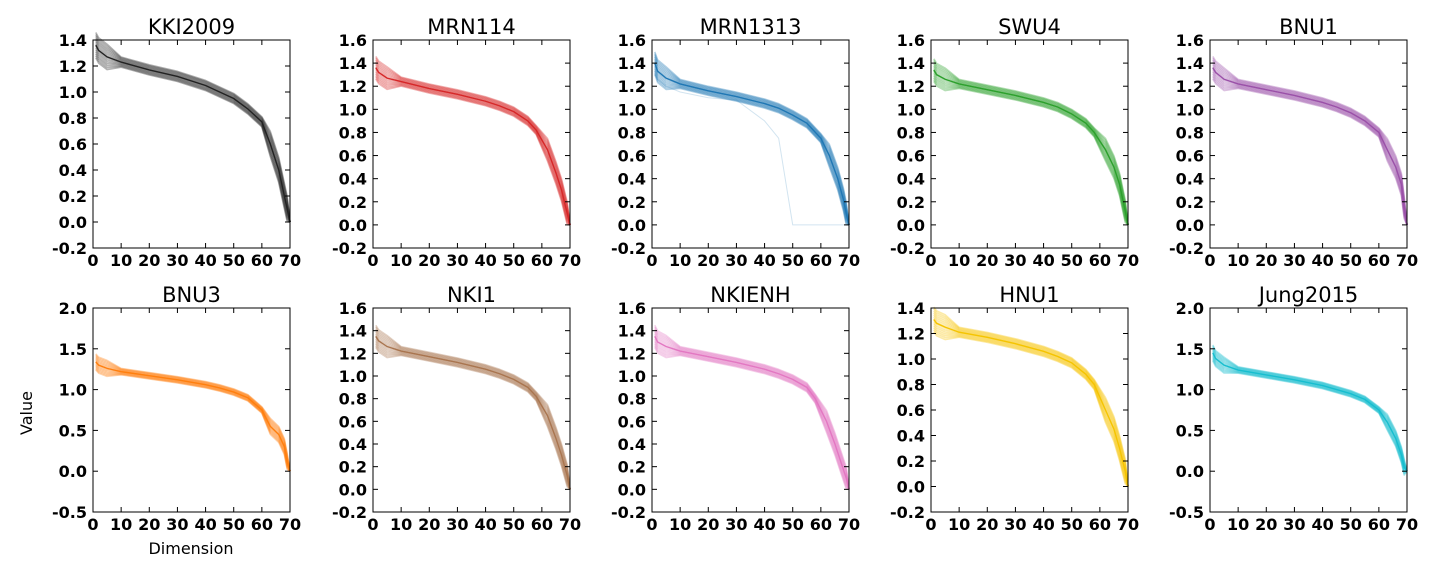  What do you see at coordinates (911, 109) in the screenshot?
I see `y-tick-label: 1.0` at bounding box center [911, 109].